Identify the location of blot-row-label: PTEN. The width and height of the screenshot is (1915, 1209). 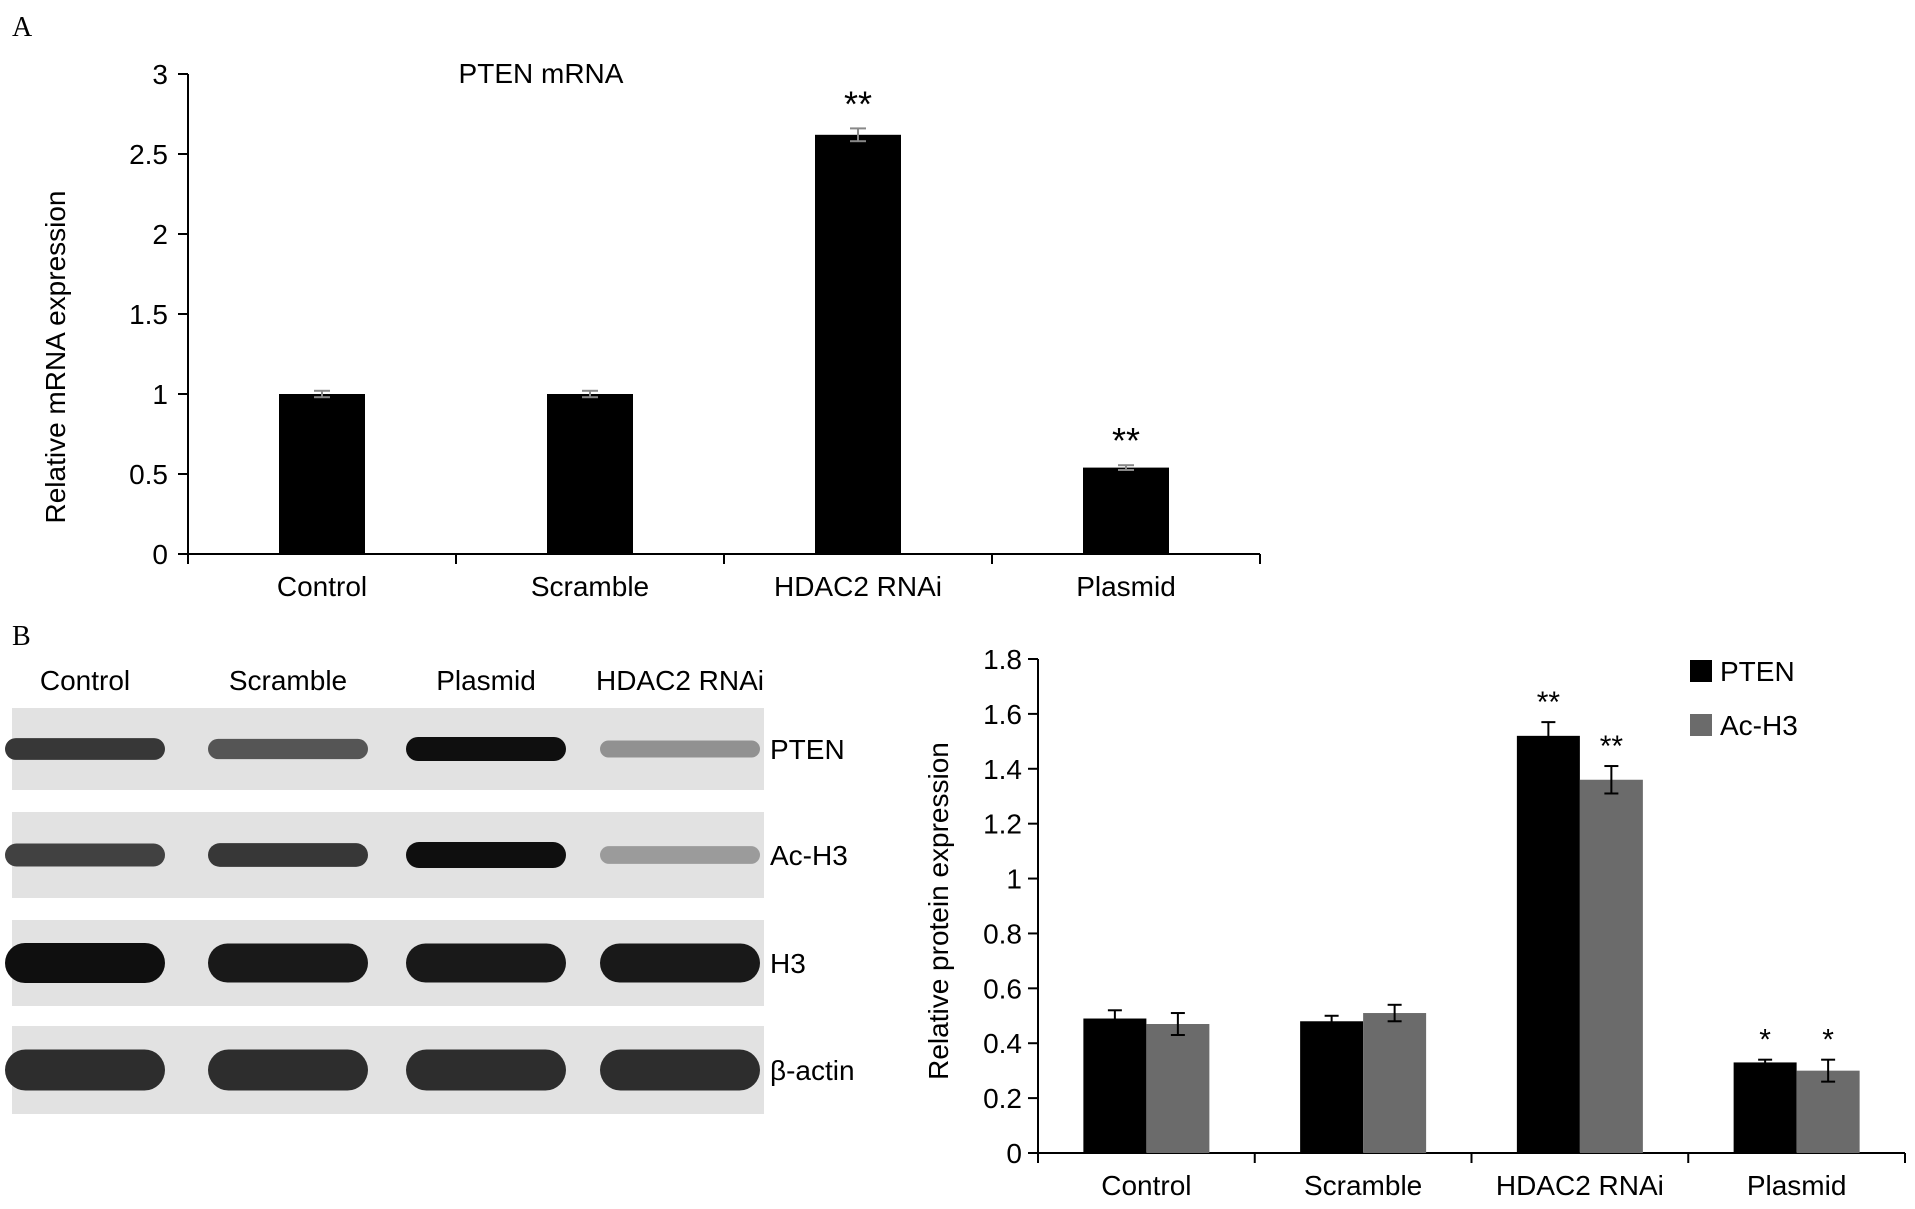
(807, 749).